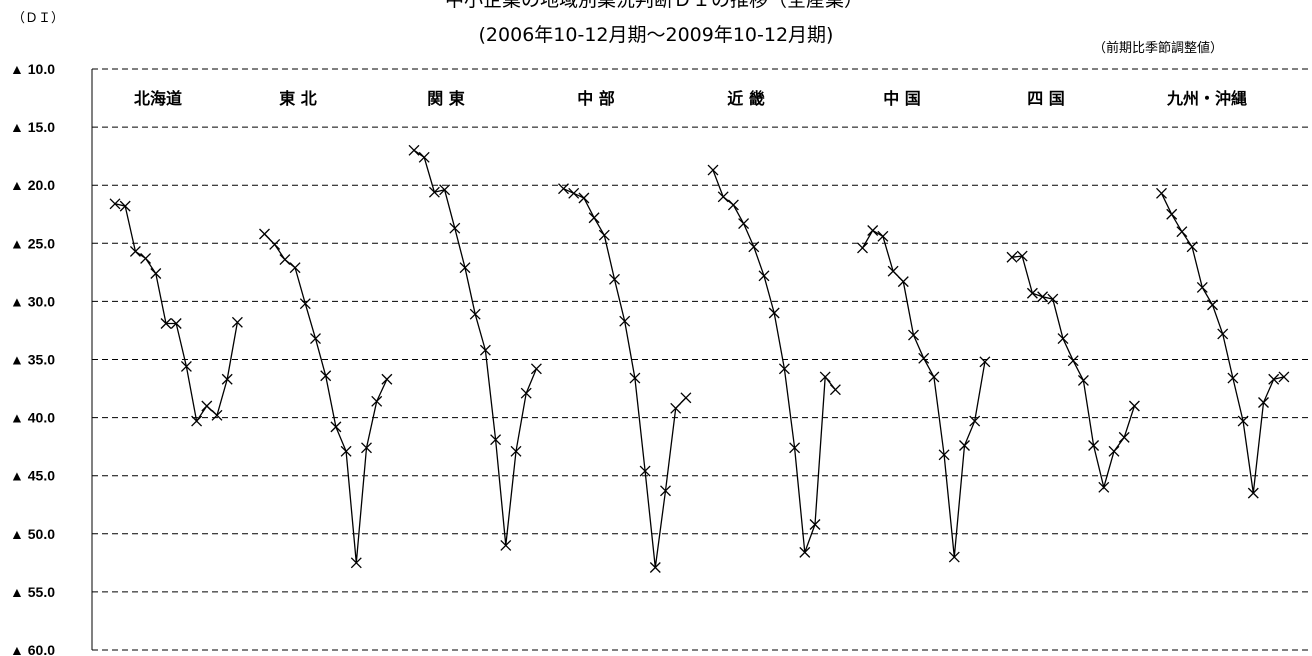 The image size is (1312, 656). I want to click on chart-subtitle: (2006年10-12月期～2009年10-12月期), so click(656, 35).